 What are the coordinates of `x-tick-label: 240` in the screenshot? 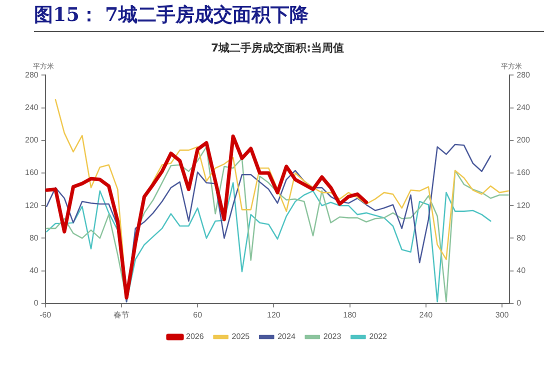 It's located at (426, 315).